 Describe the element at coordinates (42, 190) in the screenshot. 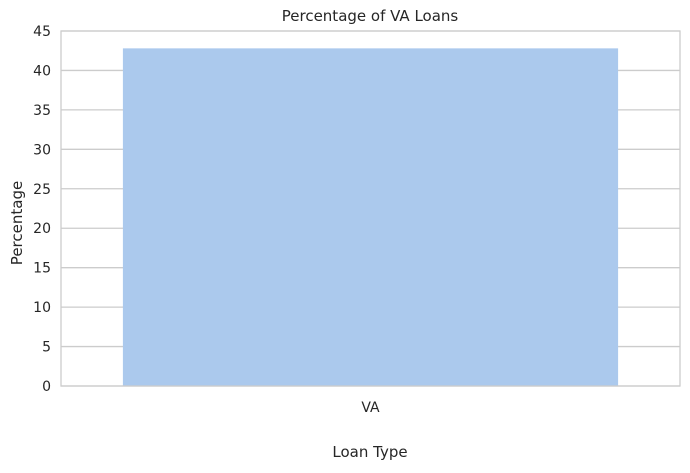

I see `y-tick-label: 25` at that location.